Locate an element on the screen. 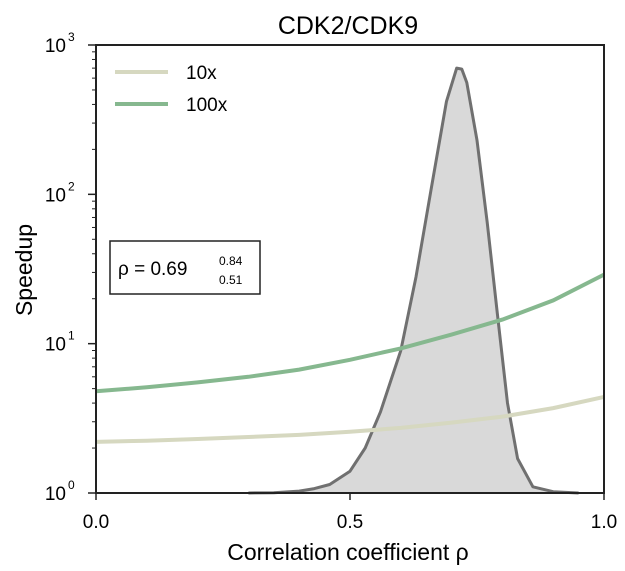  annotation-sup: 0.84 is located at coordinates (231, 261).